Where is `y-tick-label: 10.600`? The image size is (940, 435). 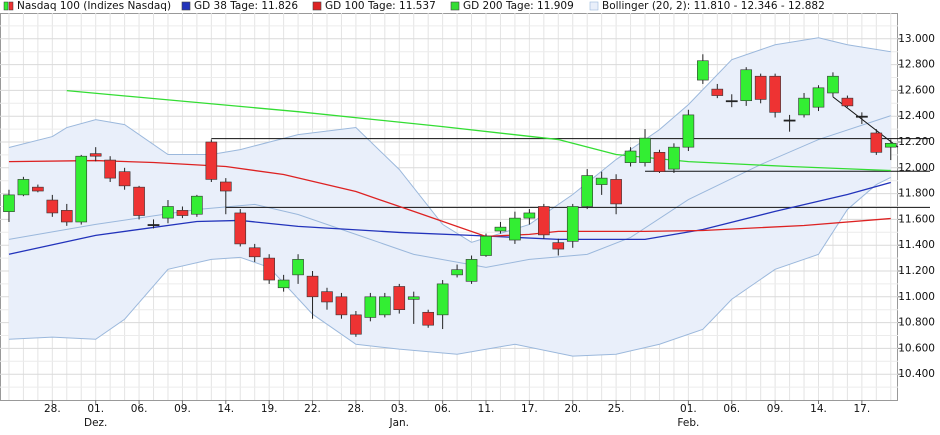
y-tick-label: 10.600 is located at coordinates (916, 348).